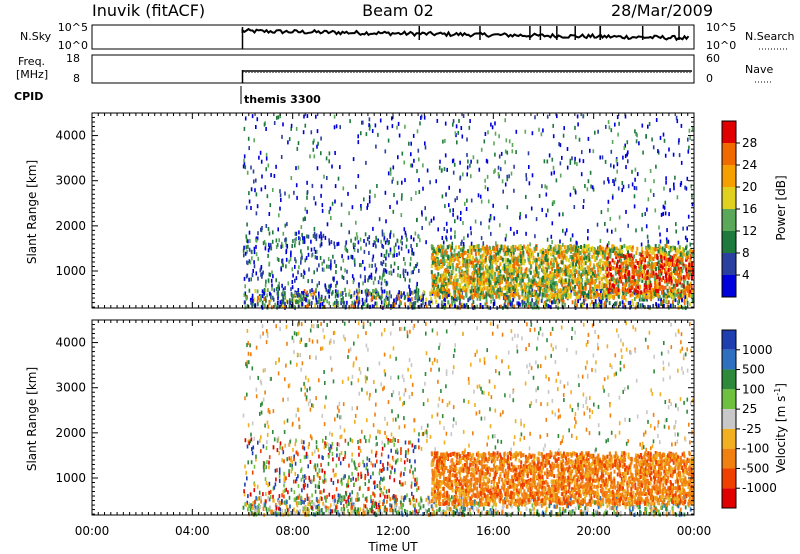 The height and width of the screenshot is (554, 800). Describe the element at coordinates (73, 27) in the screenshot. I see `noise-left-tick-top: 10^5` at that location.